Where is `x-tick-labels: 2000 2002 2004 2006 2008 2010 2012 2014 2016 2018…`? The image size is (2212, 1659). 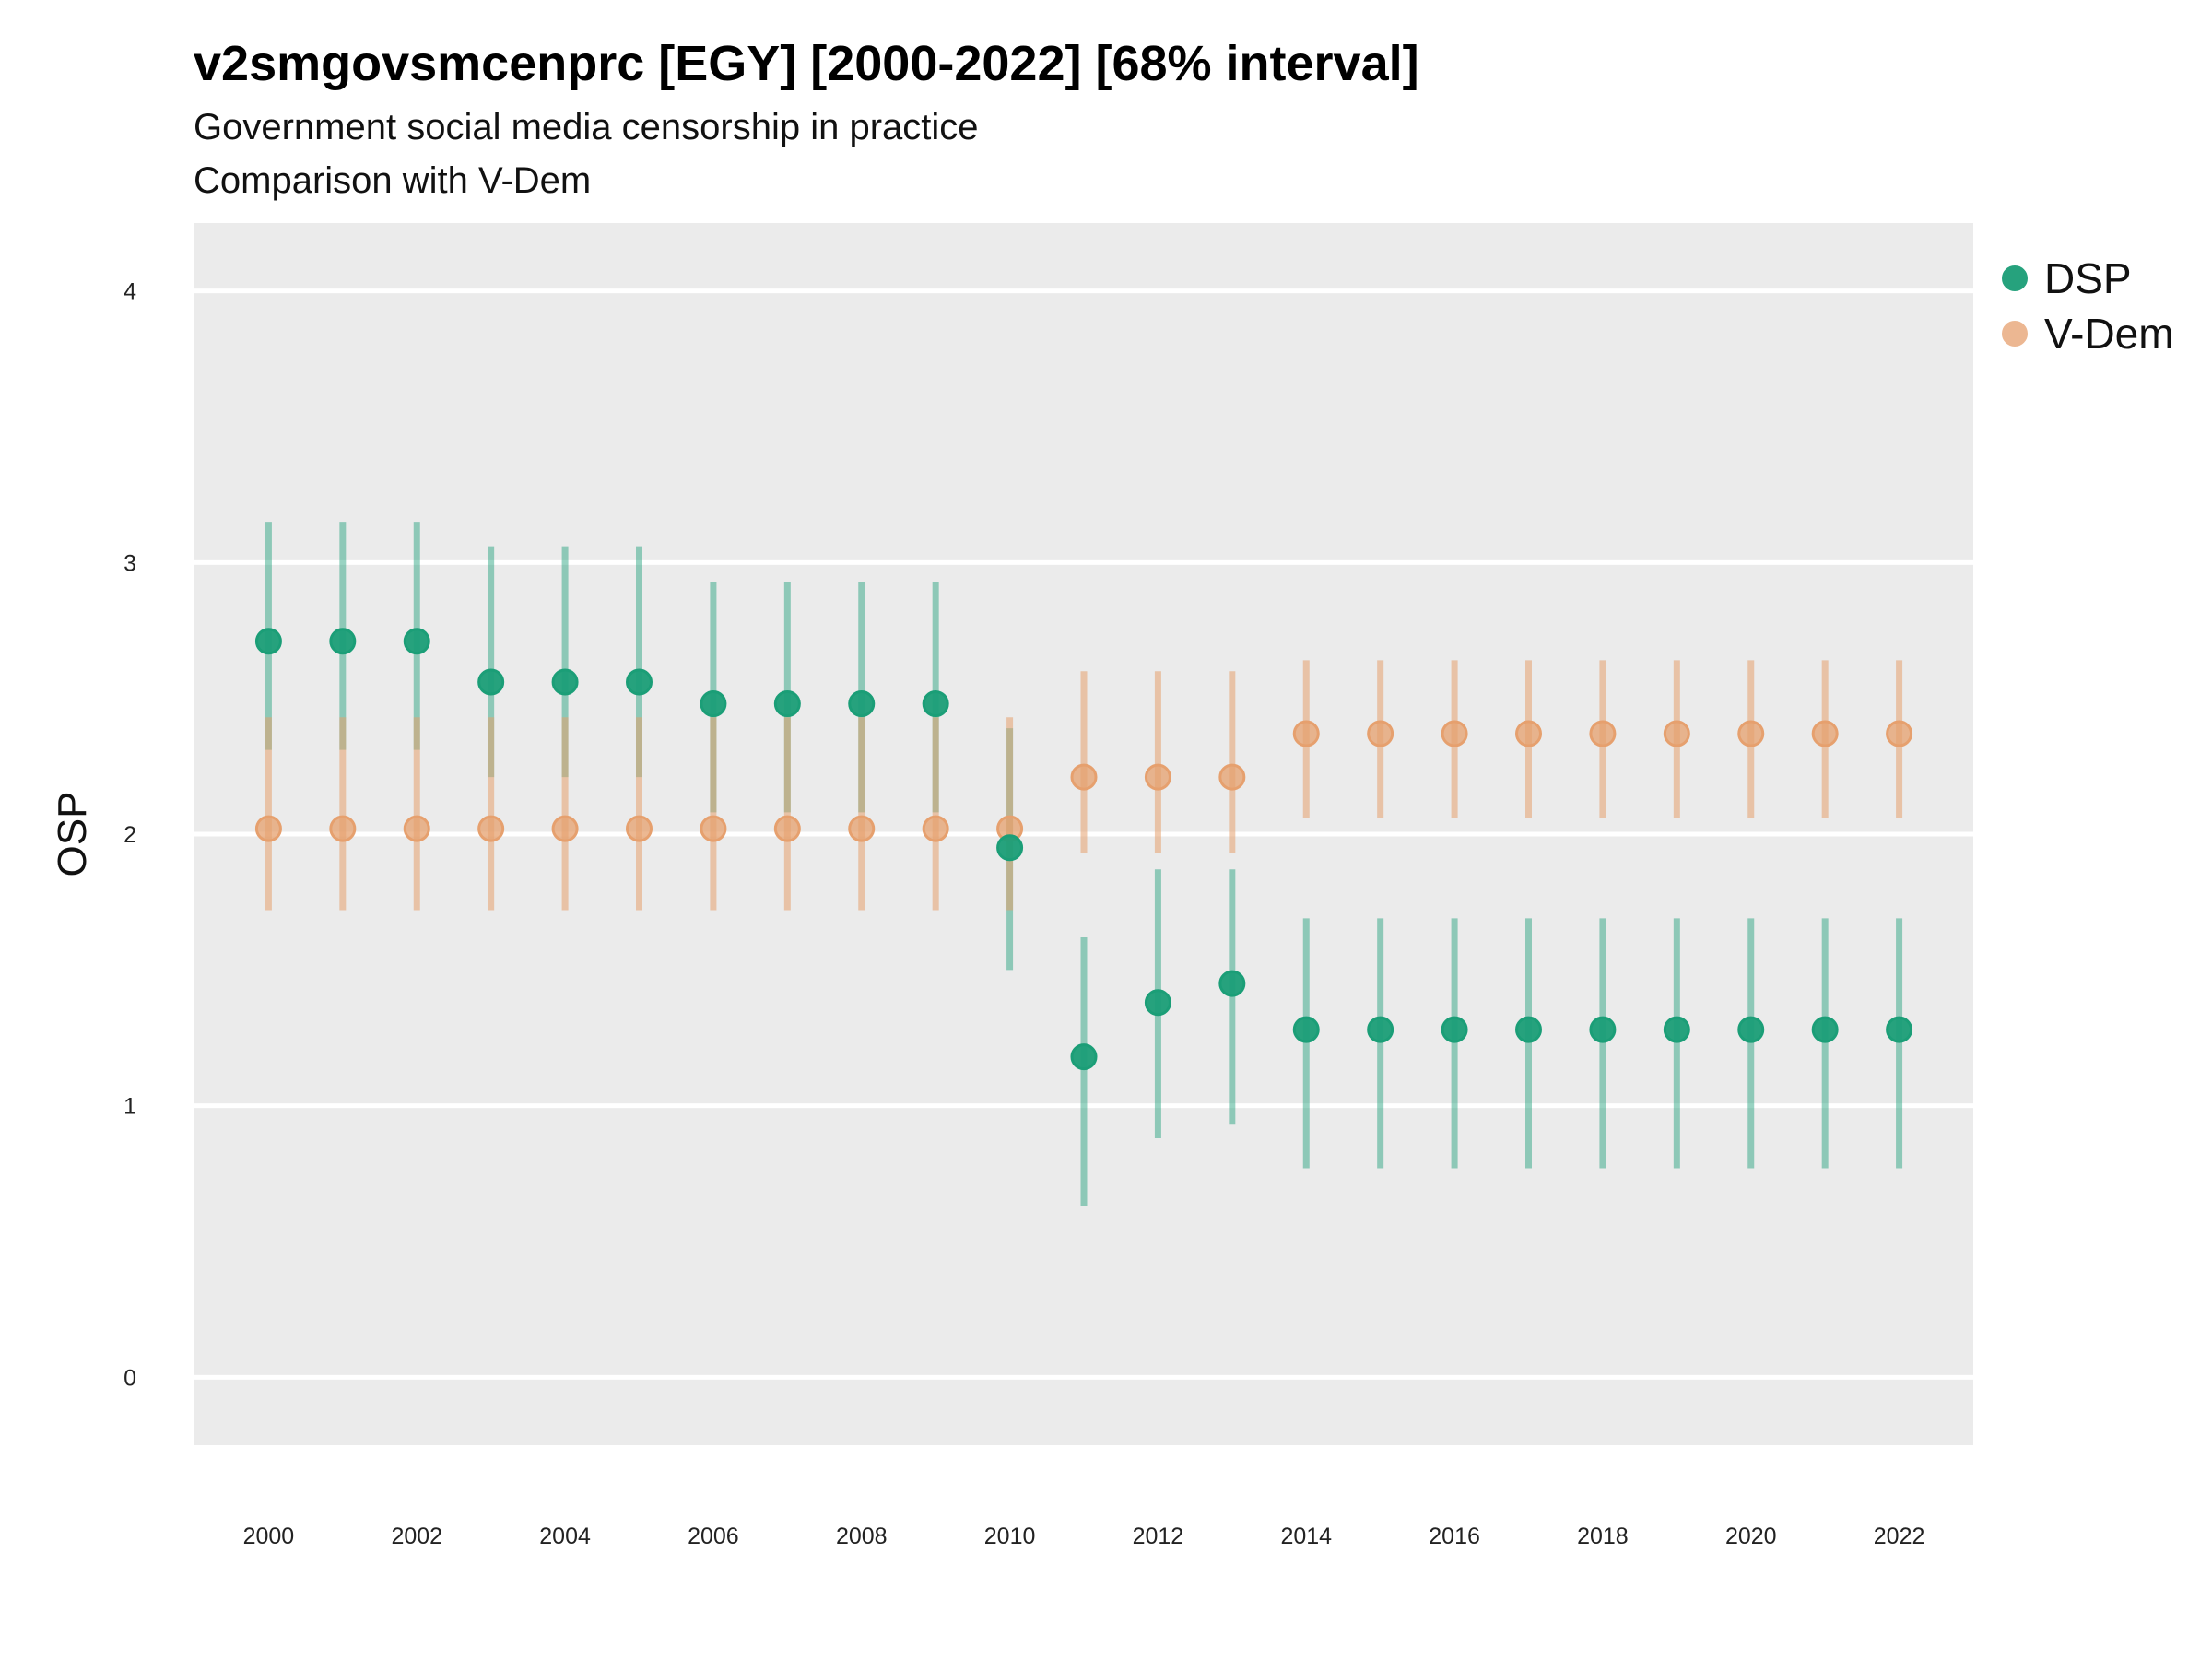
x-tick-labels: 2000 2002 2004 2006 2008 2010 2012 2014 2016 2018… is located at coordinates (1084, 1536).